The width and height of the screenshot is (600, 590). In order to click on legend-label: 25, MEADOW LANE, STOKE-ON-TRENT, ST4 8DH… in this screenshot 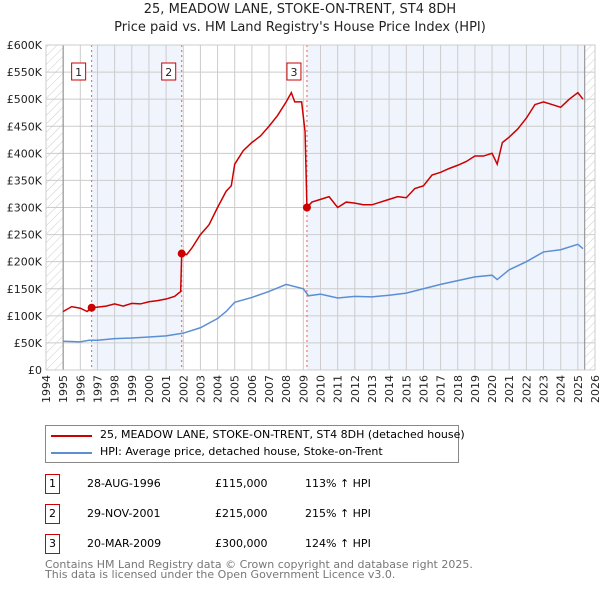, I will do `click(282, 434)`.